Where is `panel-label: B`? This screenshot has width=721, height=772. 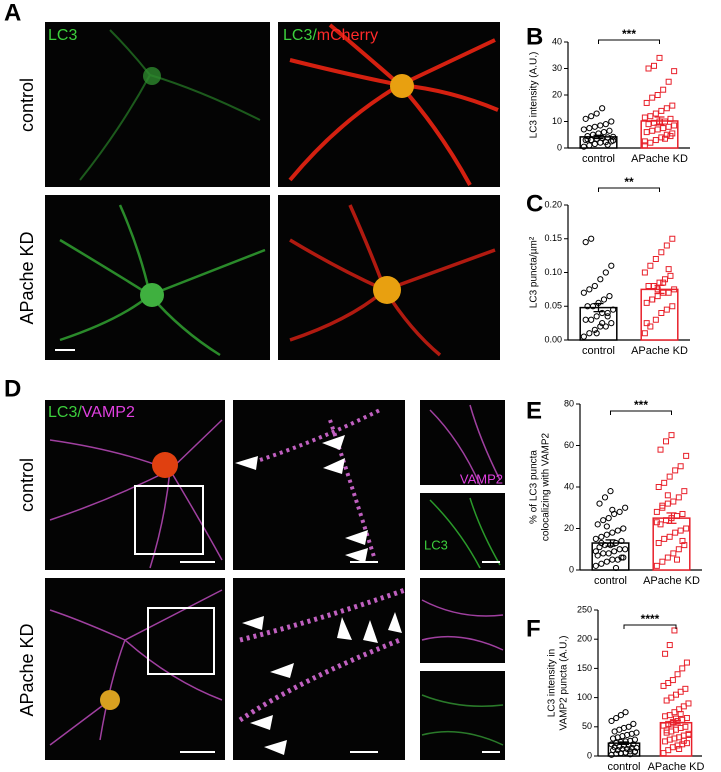
panel-label: B is located at coordinates (534, 36).